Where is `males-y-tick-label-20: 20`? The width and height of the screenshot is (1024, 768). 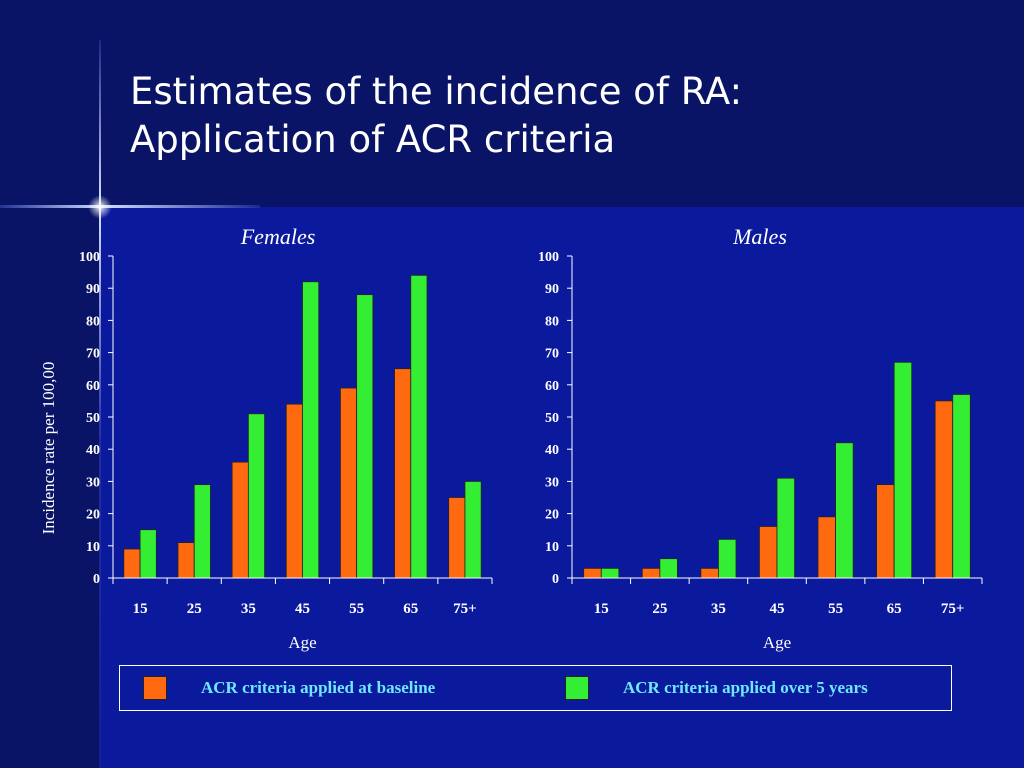 males-y-tick-label-20: 20 is located at coordinates (552, 515).